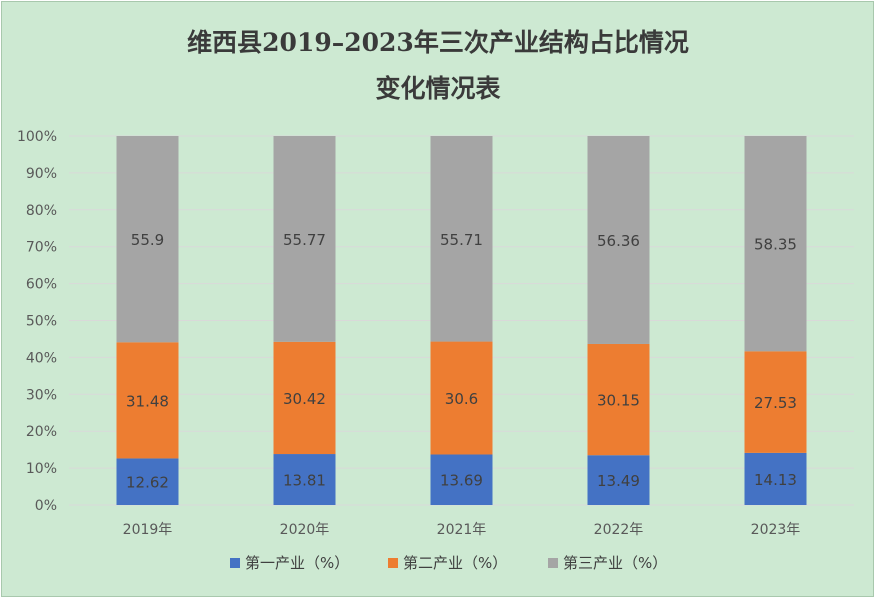 This screenshot has width=877, height=600. What do you see at coordinates (37, 137) in the screenshot?
I see `y-tick-label: 100%` at bounding box center [37, 137].